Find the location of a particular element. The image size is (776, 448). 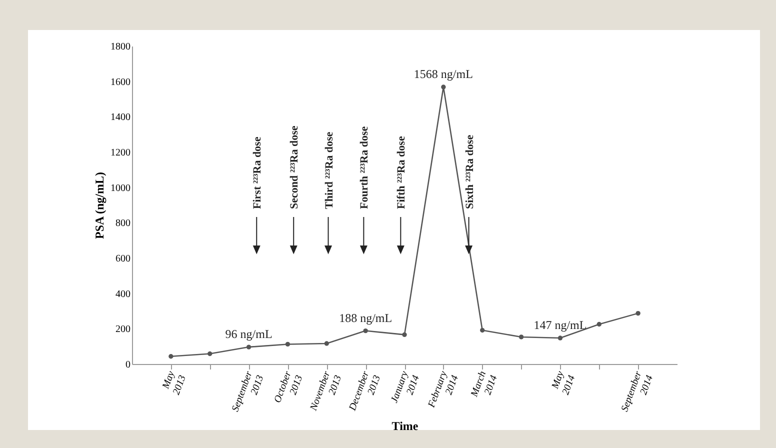

annotation: First ²²³Ra dose is located at coordinates (258, 172).